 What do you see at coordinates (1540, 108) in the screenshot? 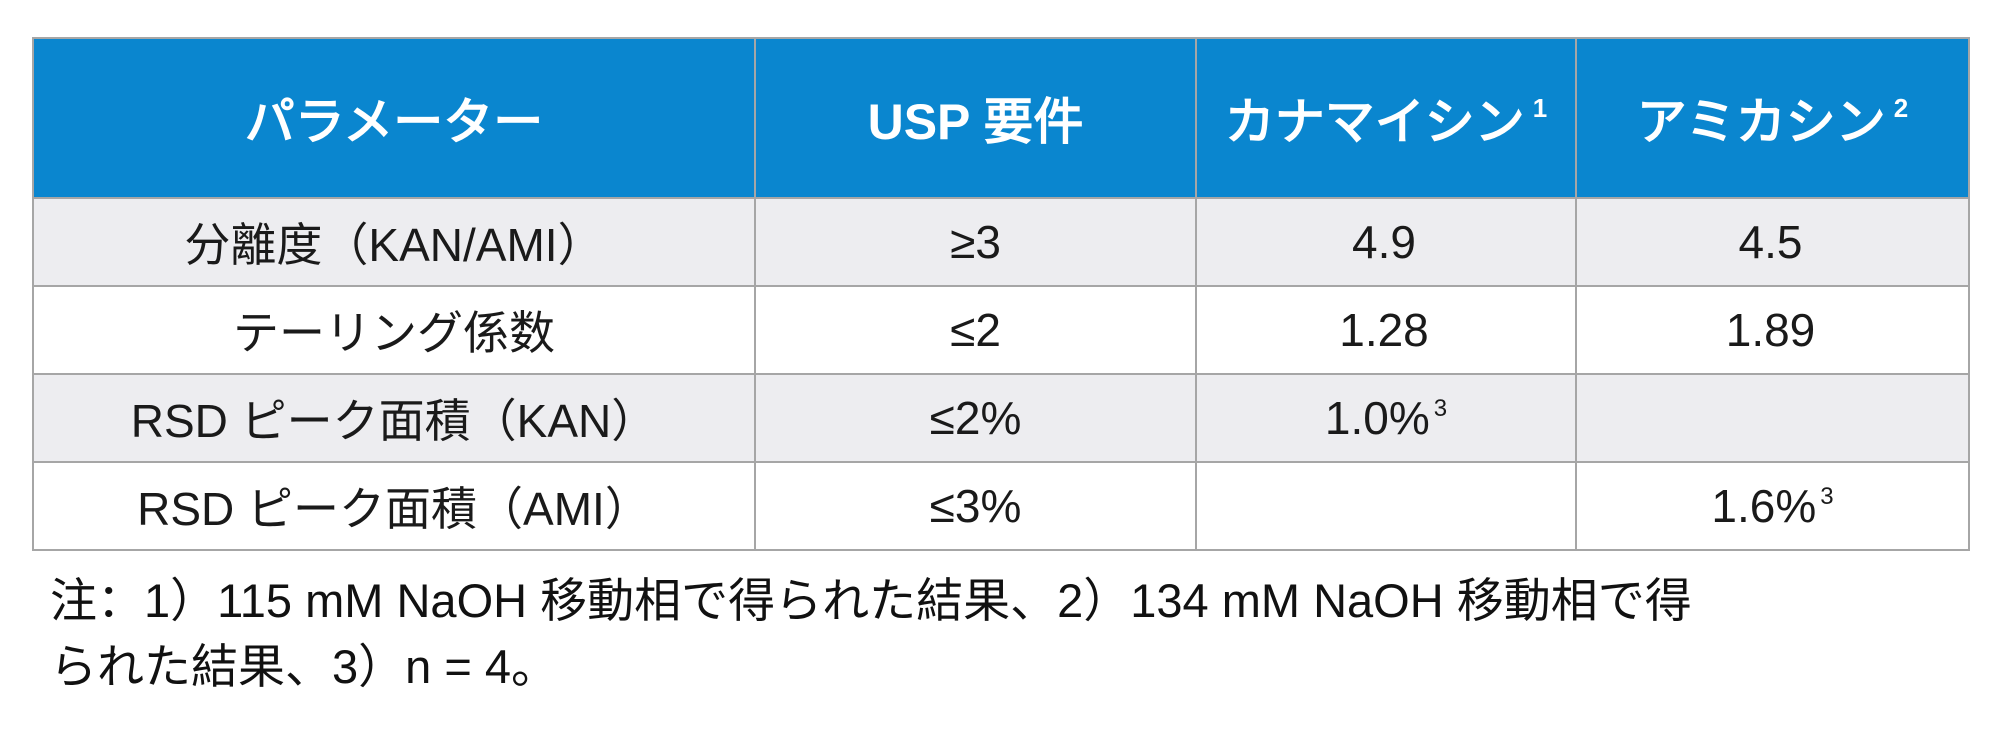
I see `header-kanamycin-footnote: 1` at bounding box center [1540, 108].